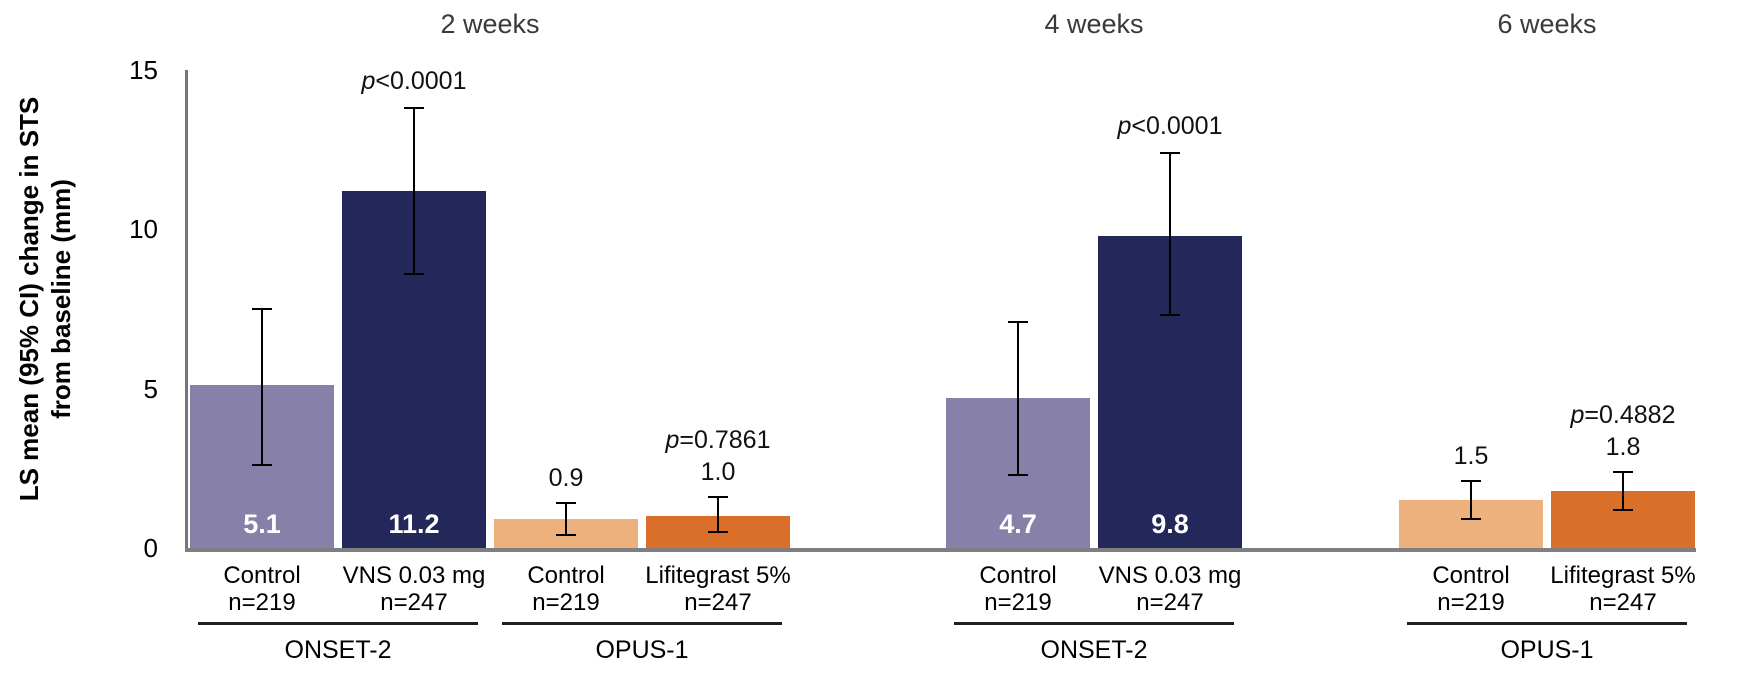 The image size is (1759, 684). Describe the element at coordinates (1094, 24) in the screenshot. I see `timepoint-header: 4 weeks` at that location.